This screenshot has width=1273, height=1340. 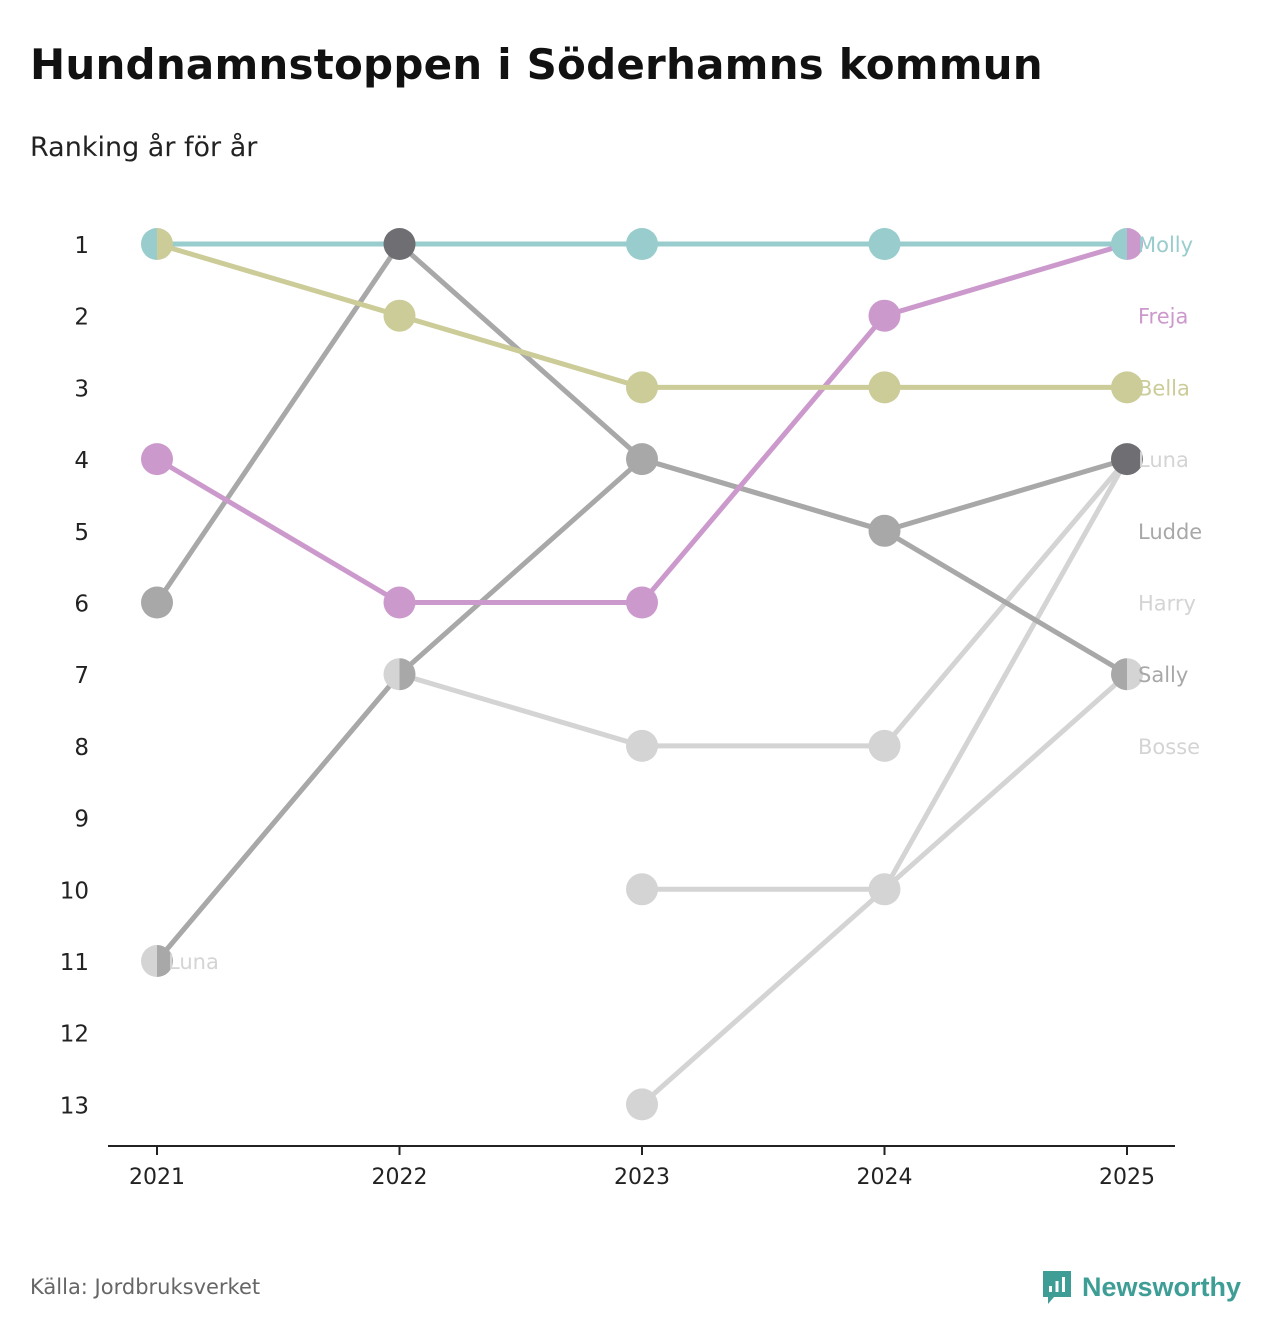 I want to click on y-tick-9: 9, so click(x=81, y=820).